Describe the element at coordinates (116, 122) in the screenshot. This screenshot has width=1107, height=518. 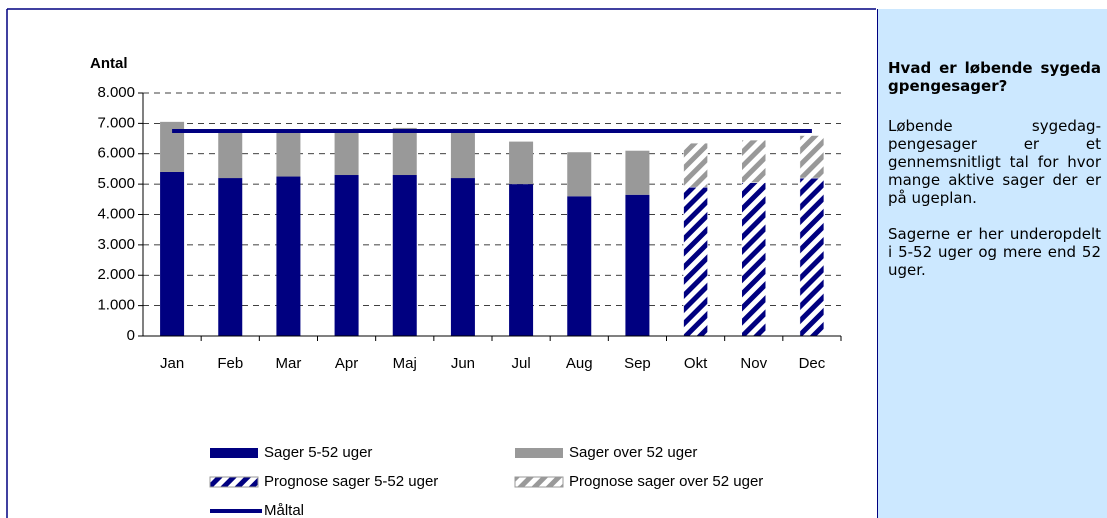
I see `y-tick-label: 7.000` at that location.